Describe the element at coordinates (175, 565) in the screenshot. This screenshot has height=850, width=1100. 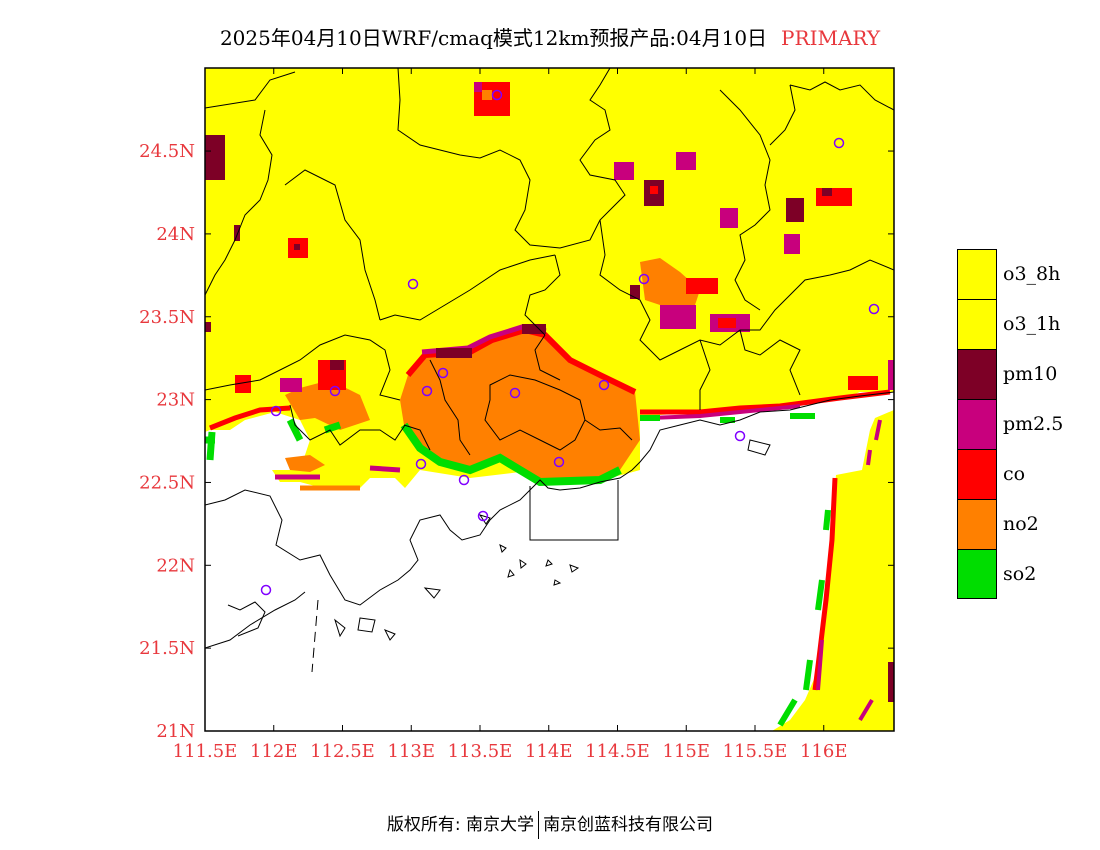
I see `lat-tick-label: 22N` at that location.